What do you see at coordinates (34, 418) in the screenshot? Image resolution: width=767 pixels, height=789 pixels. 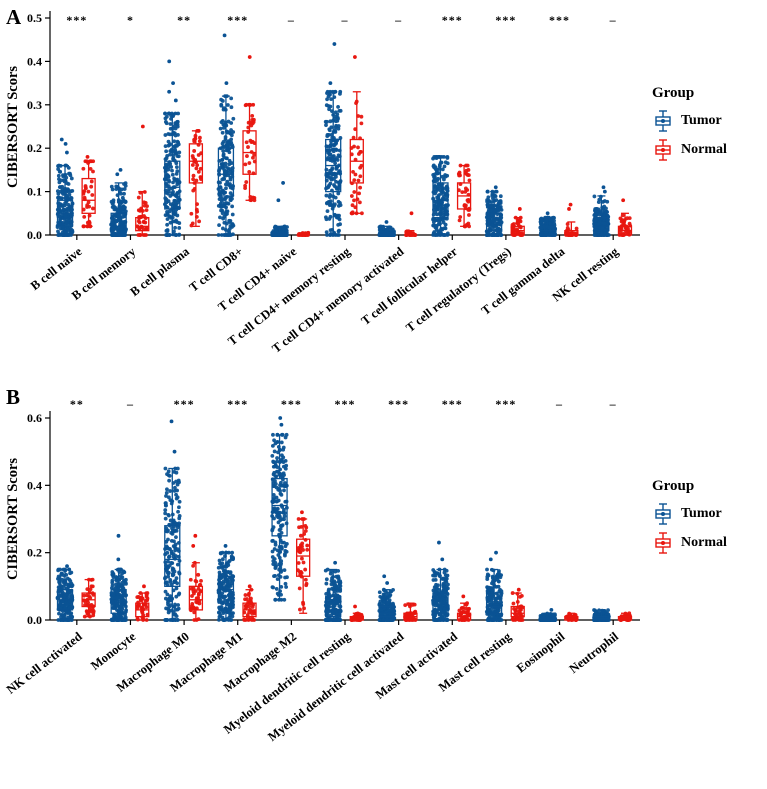 I see `y-tick-label: 0.6` at bounding box center [34, 418].